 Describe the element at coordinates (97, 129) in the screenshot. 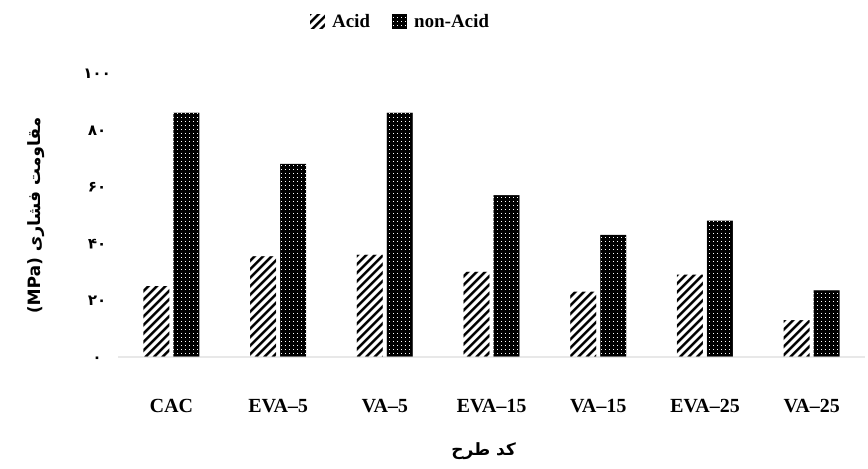

I see `y-tick-label: ۸۰` at that location.